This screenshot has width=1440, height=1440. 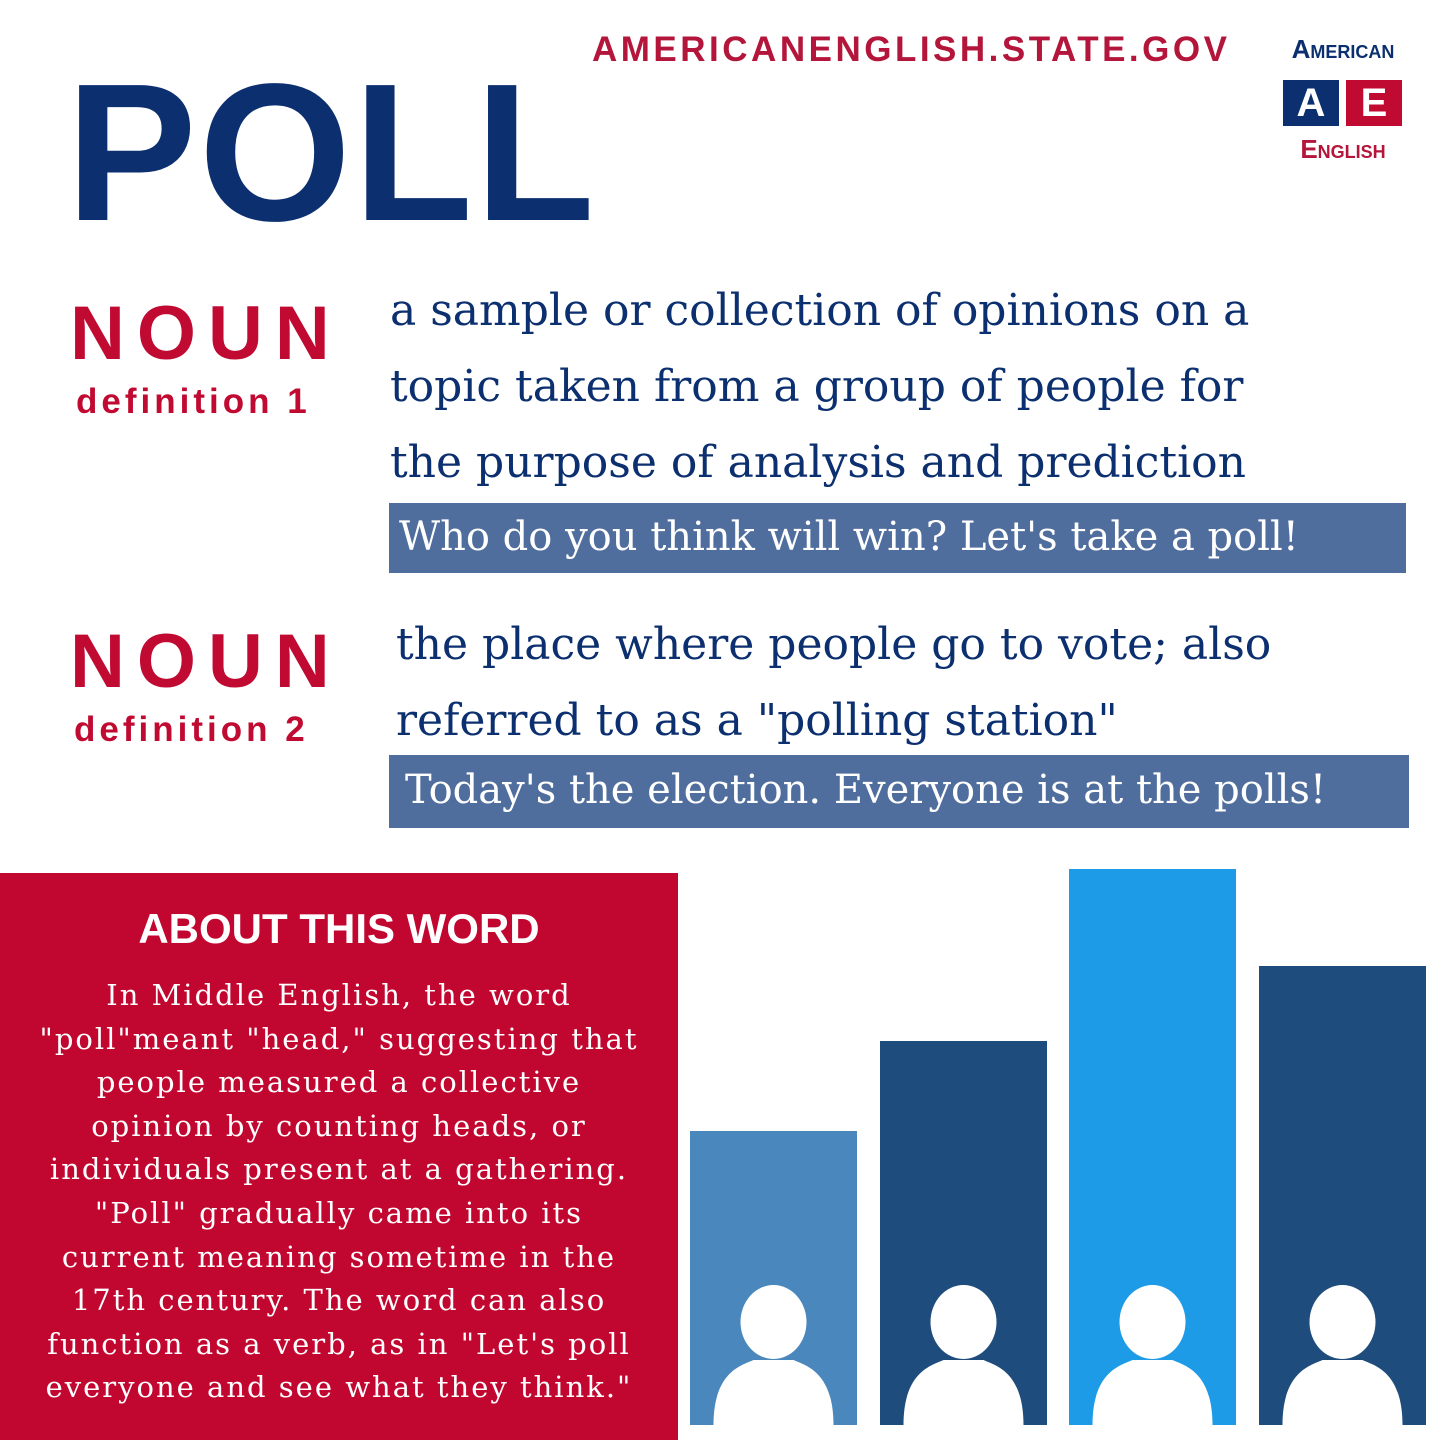 I want to click on logo-top: American, so click(x=1343, y=49).